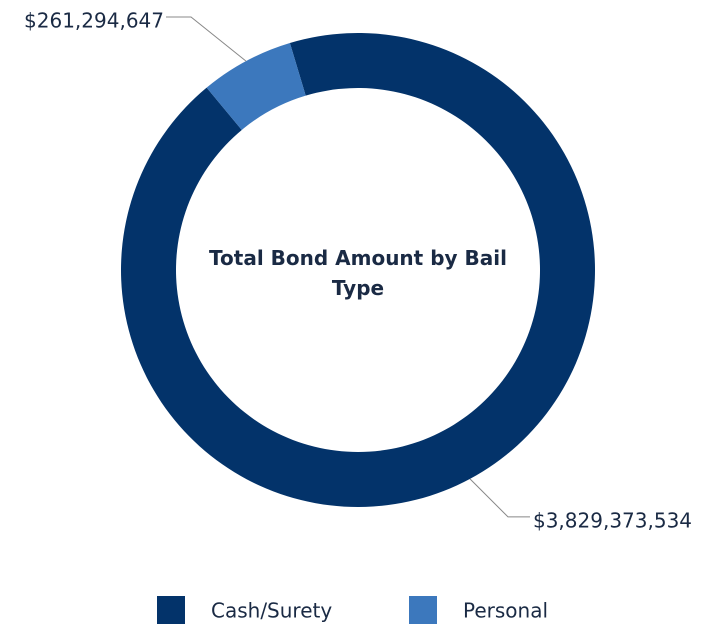  Describe the element at coordinates (94, 21) in the screenshot. I see `data-label: $261,294,647` at that location.